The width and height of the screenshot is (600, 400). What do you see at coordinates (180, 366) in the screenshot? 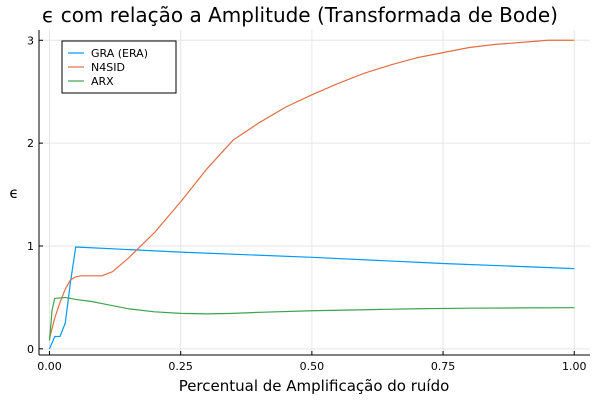
I see `x-tick-label: 0.25` at bounding box center [180, 366].